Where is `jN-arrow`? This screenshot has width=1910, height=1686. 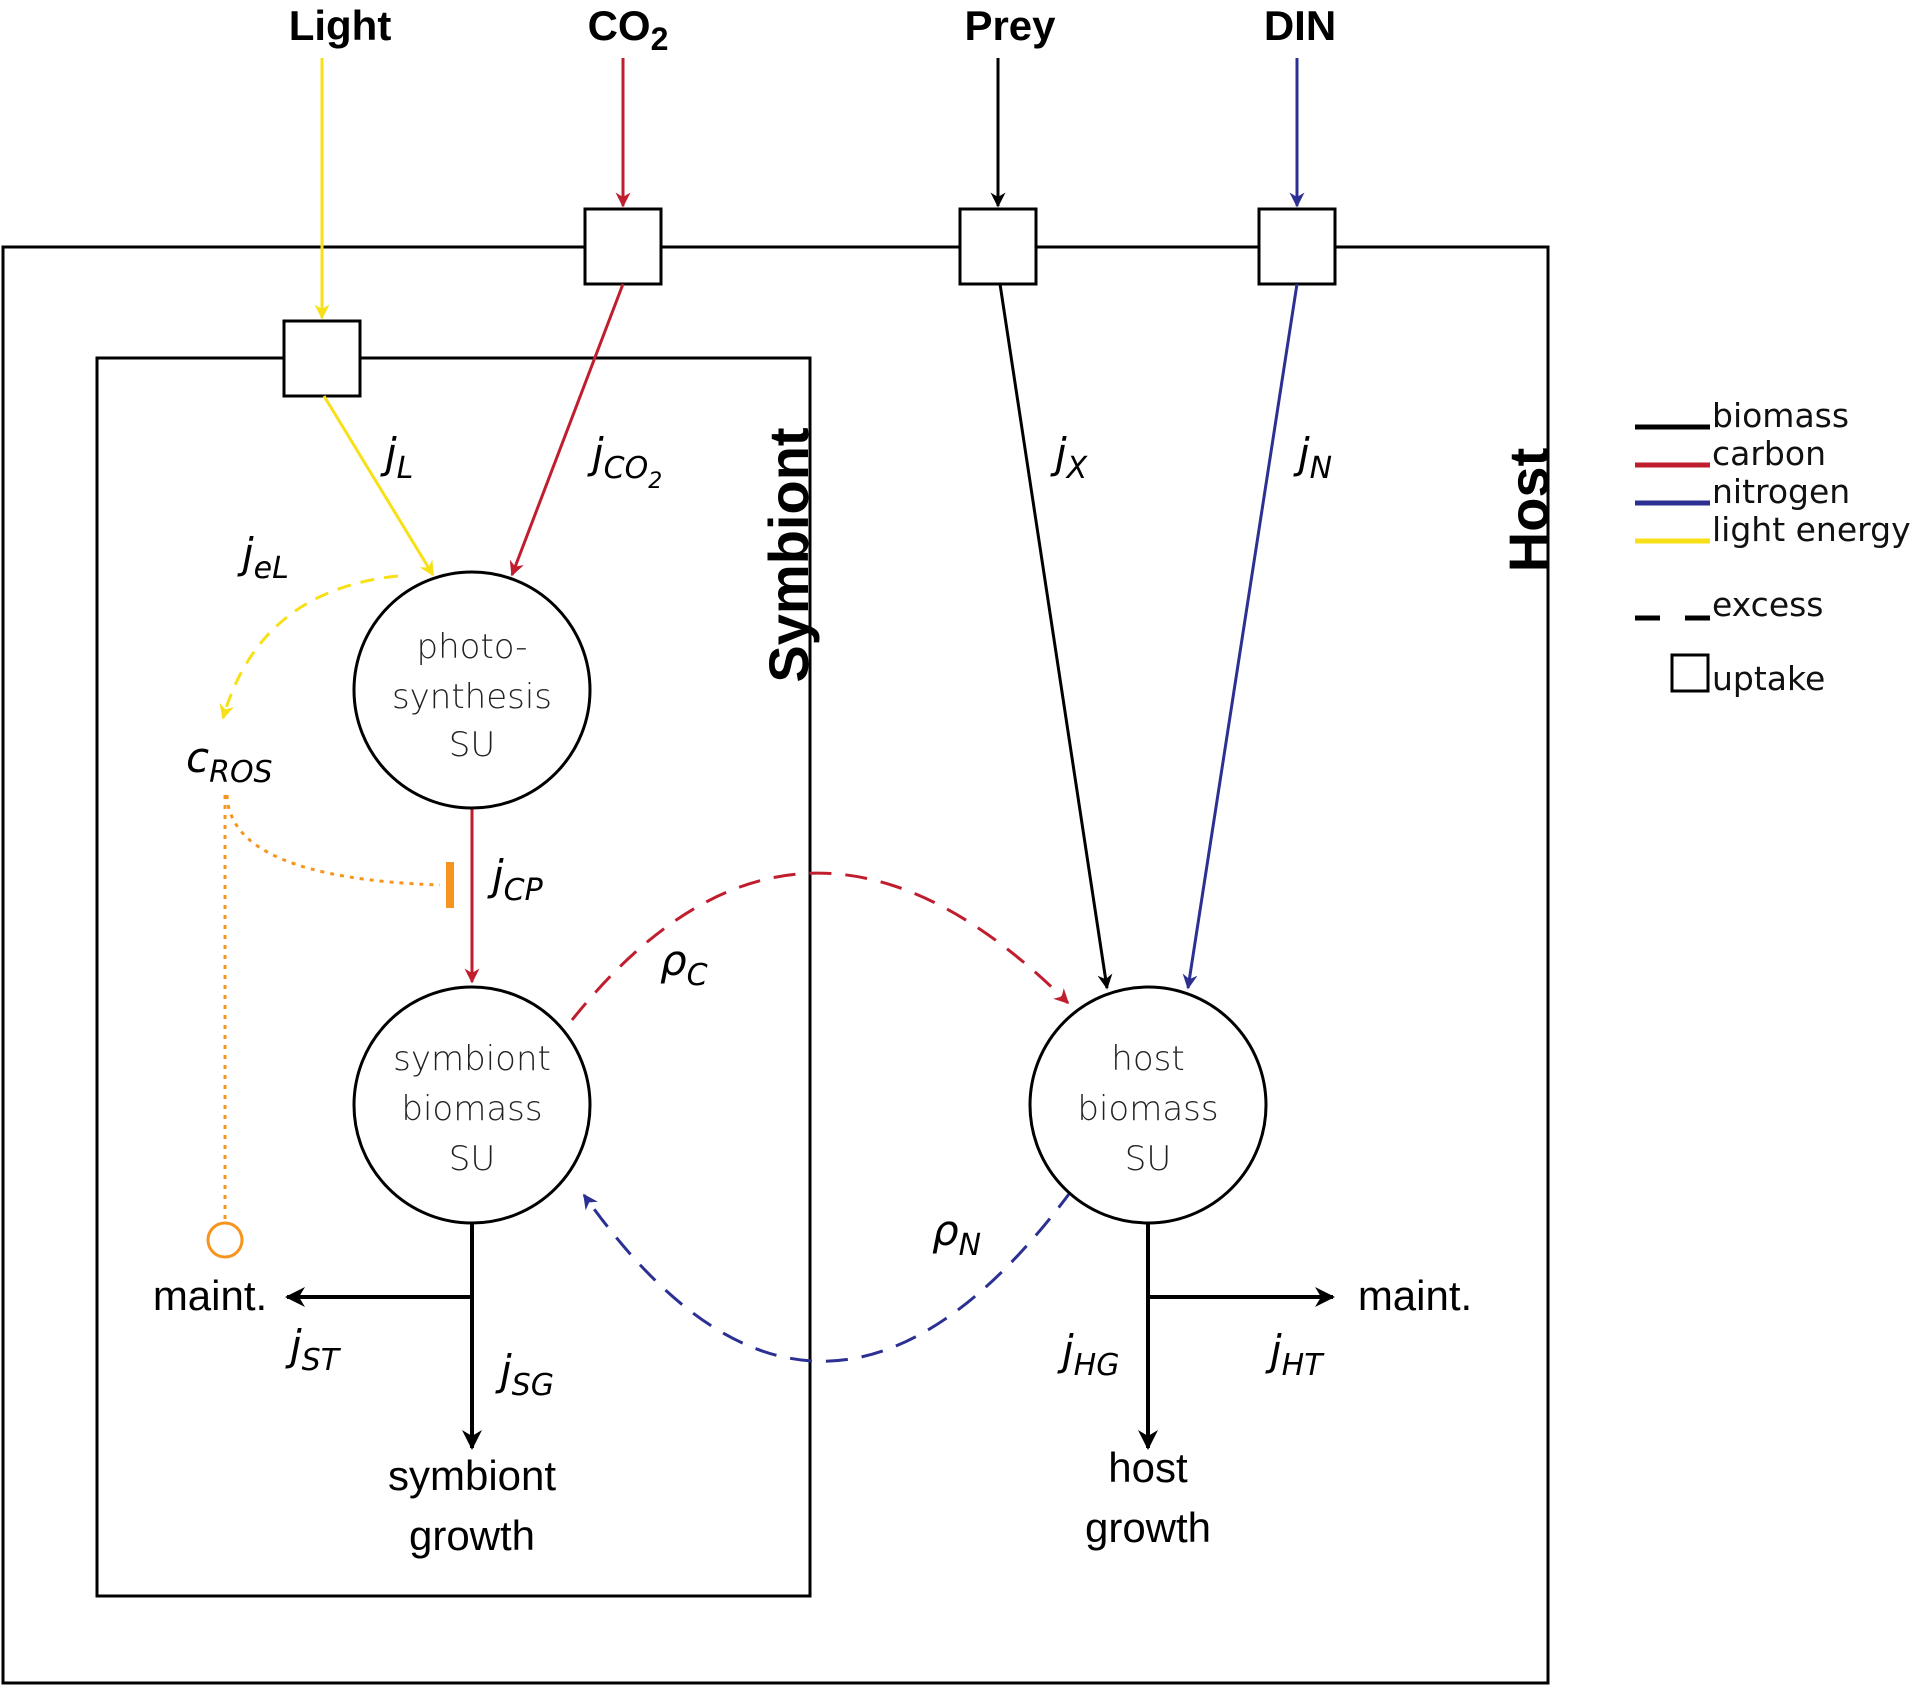 jN-arrow is located at coordinates (1240, 636).